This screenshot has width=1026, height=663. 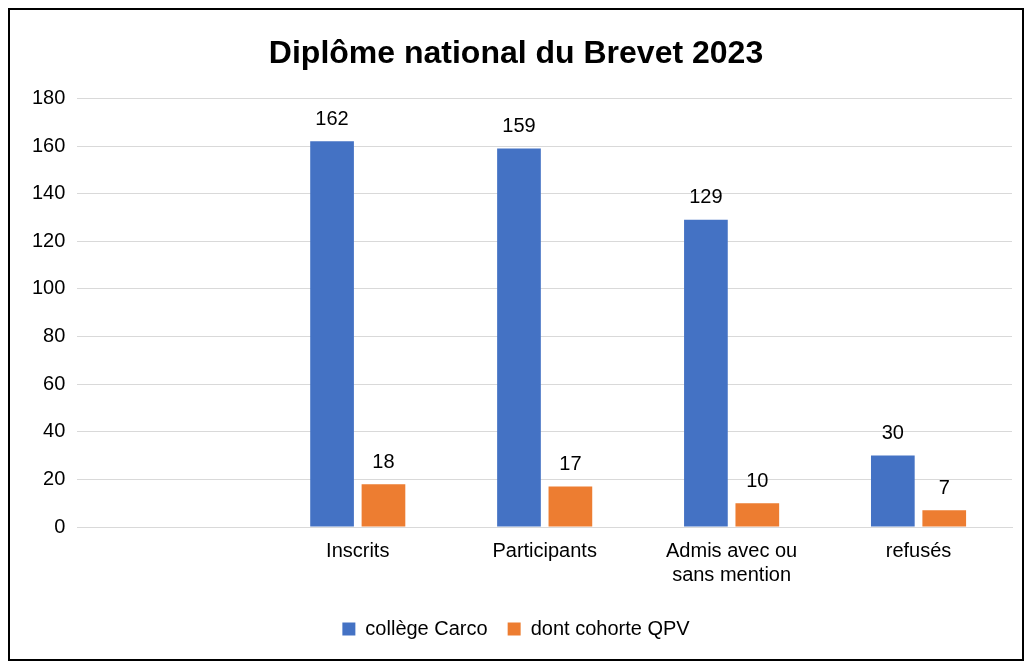 I want to click on y-tick-label: 40, so click(x=54, y=430).